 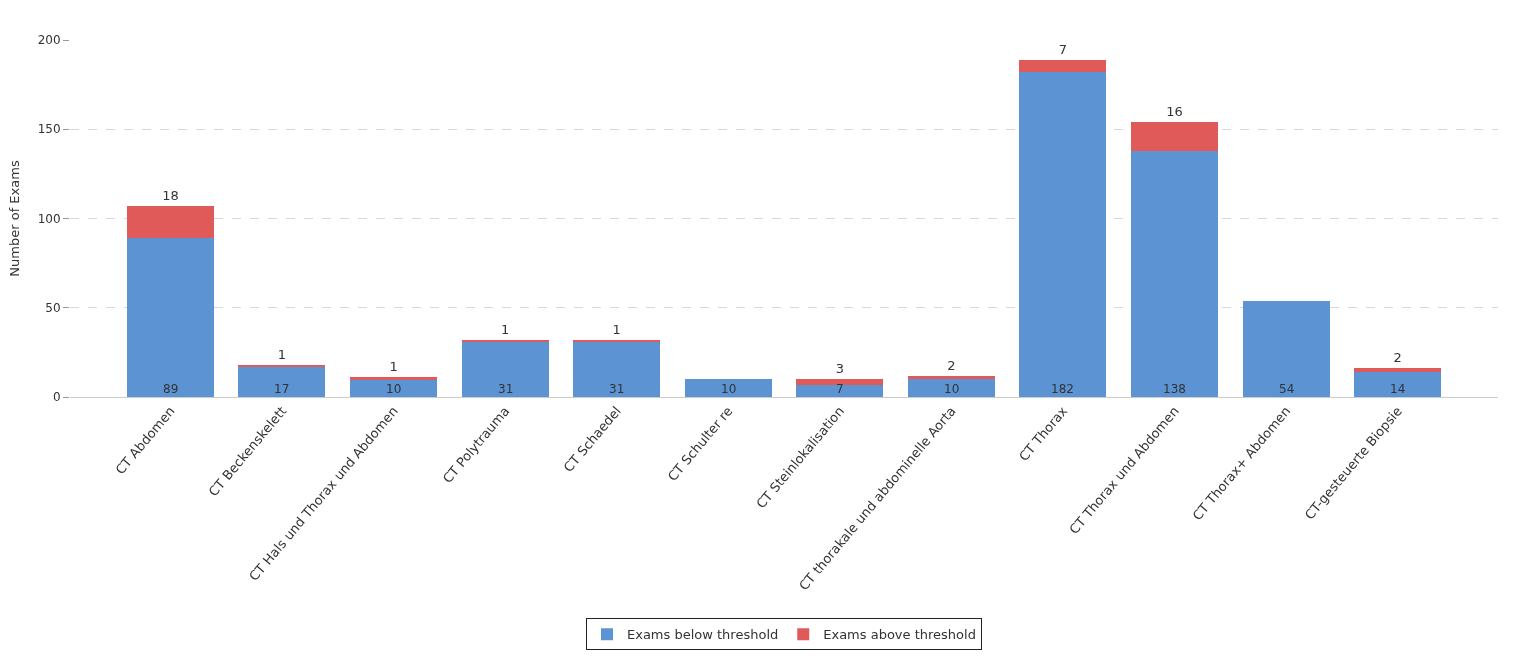 I want to click on data-label: 138, so click(x=1174, y=389).